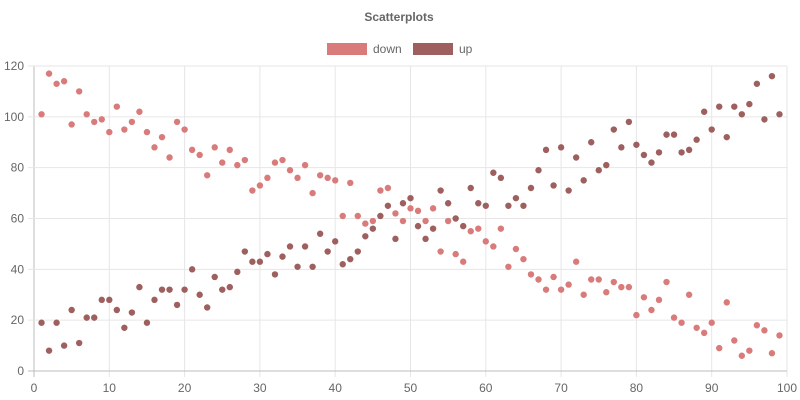  I want to click on x-tick-label: 50, so click(411, 388).